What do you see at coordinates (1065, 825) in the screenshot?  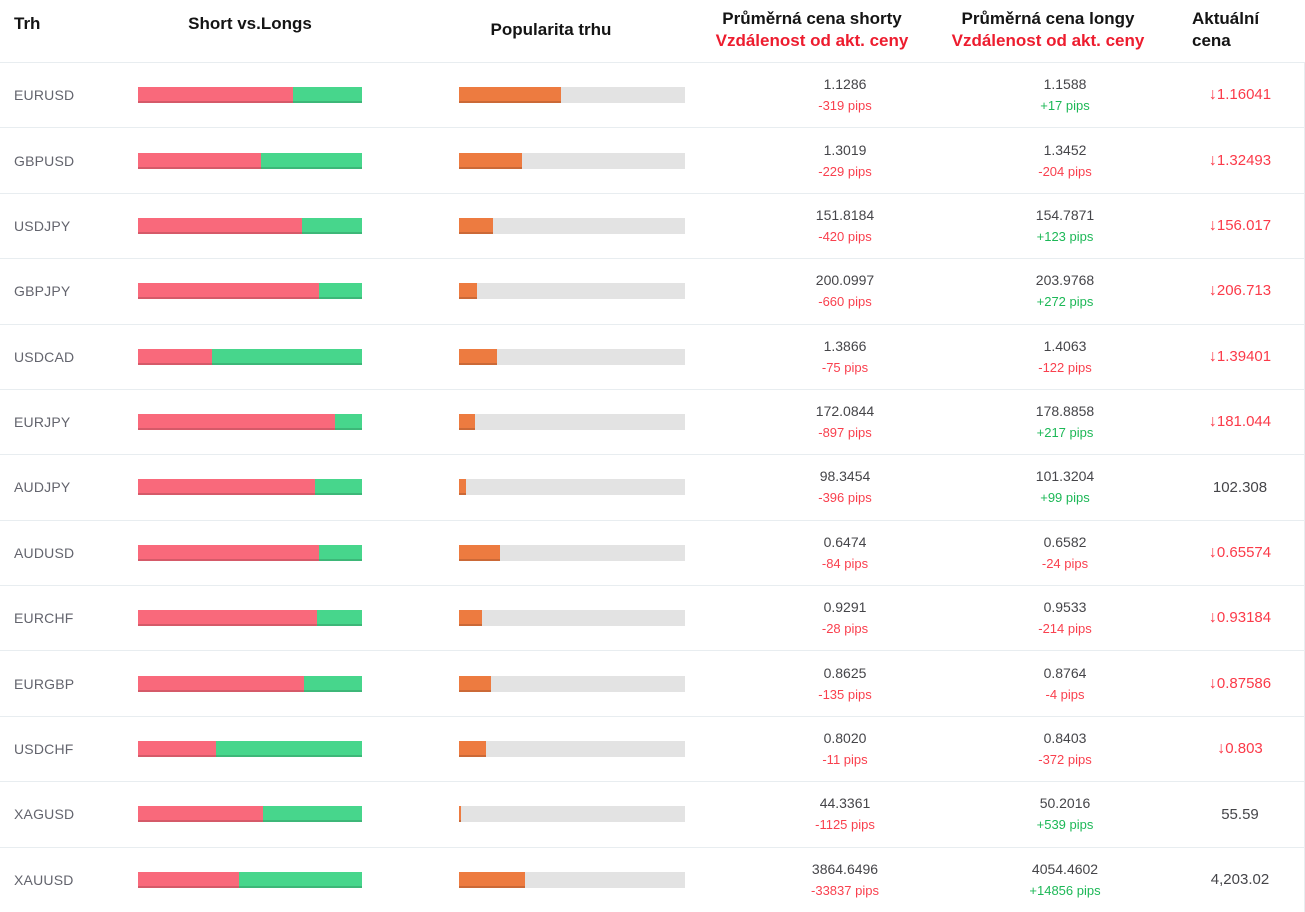 I see `long-distance: +539 pips` at bounding box center [1065, 825].